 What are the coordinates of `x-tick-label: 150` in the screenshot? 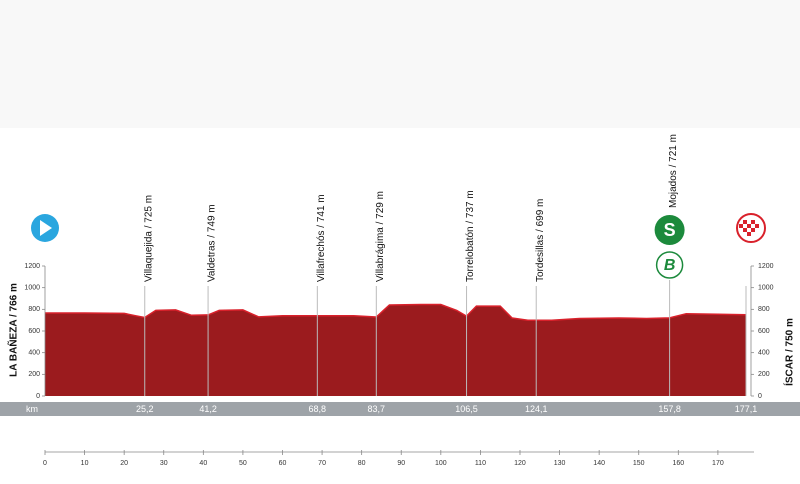 It's located at (639, 463).